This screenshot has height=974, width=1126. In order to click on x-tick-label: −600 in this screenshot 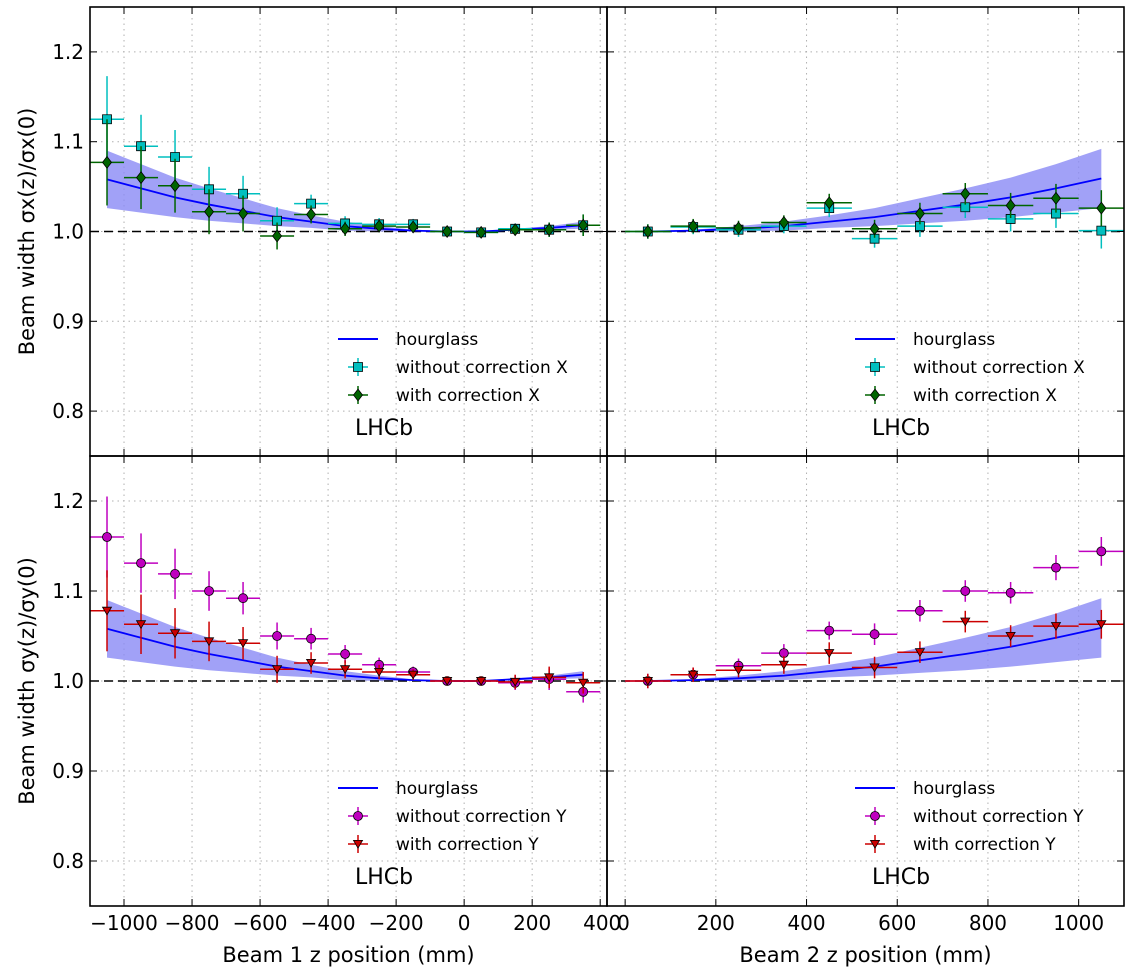, I will do `click(260, 923)`.